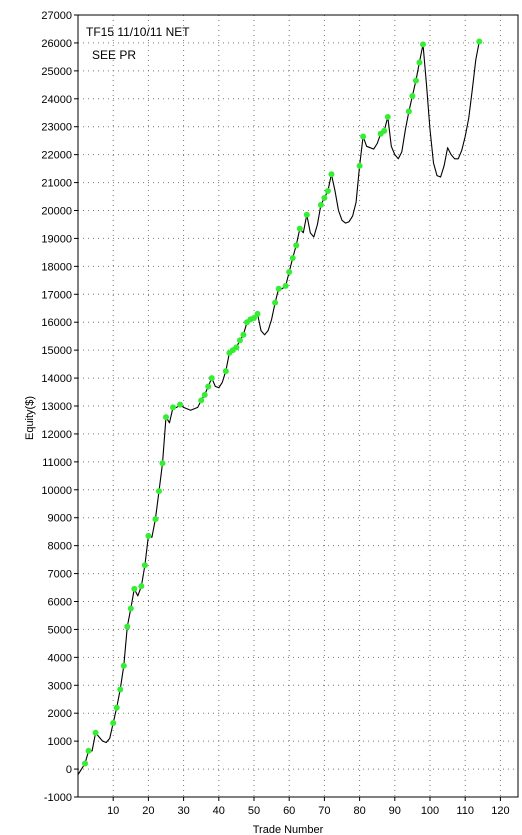  Describe the element at coordinates (60, 547) in the screenshot. I see `y-tick-label: 8000` at that location.